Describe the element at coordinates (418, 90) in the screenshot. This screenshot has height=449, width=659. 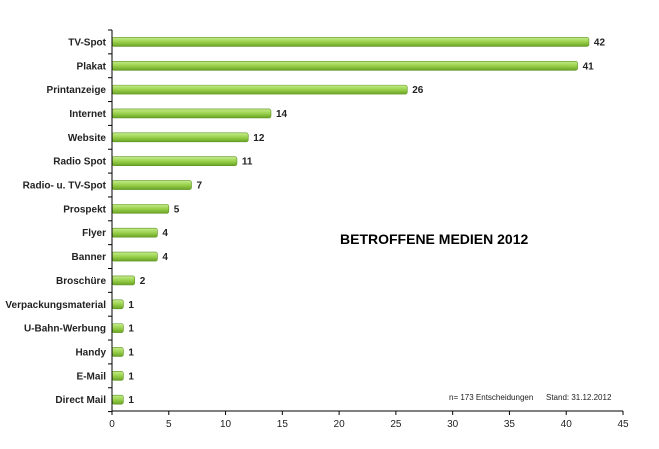
I see `value-label: 26` at that location.